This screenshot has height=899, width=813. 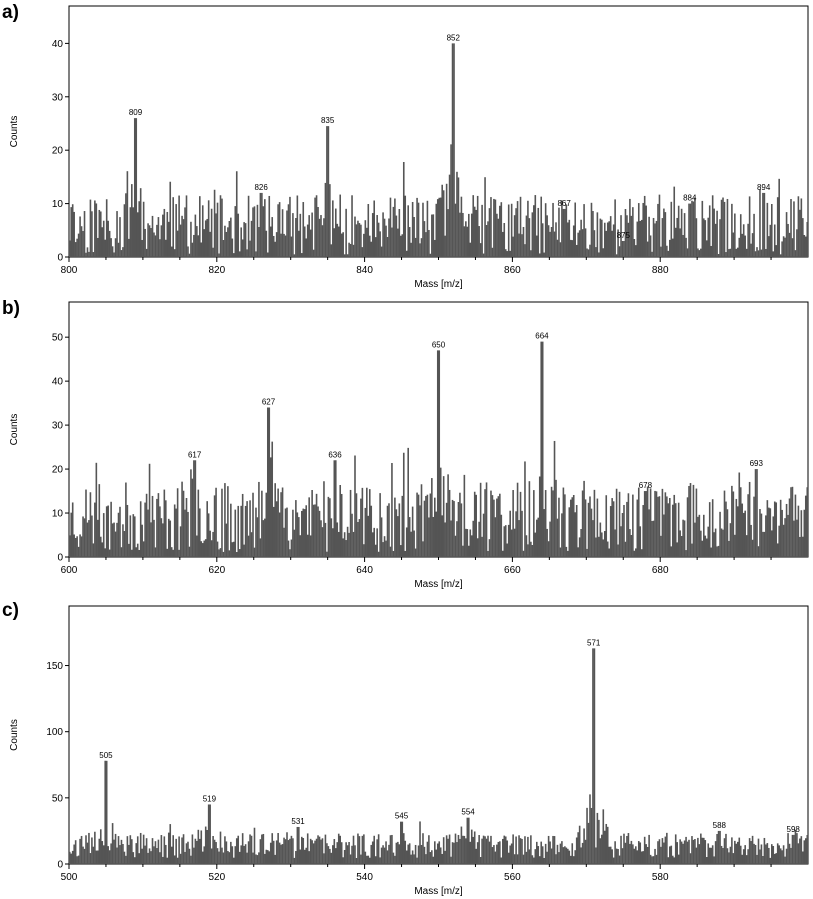 I want to click on x-tick-label: 600, so click(x=69, y=570).